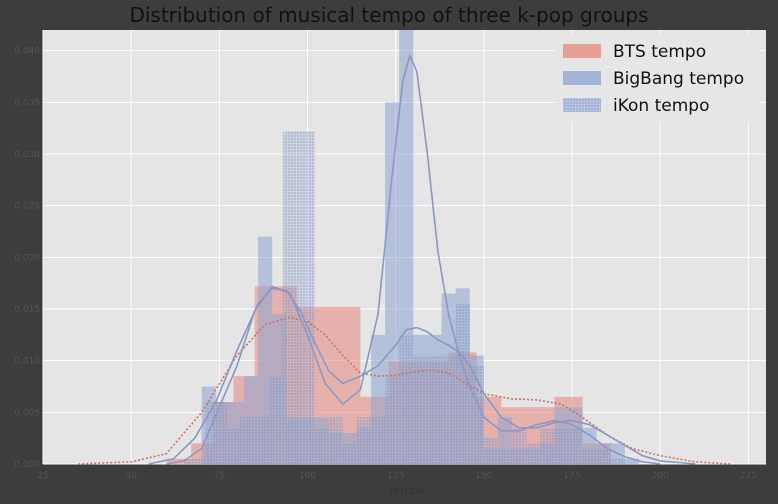  I want to click on x-tick-label: 50, so click(131, 476).